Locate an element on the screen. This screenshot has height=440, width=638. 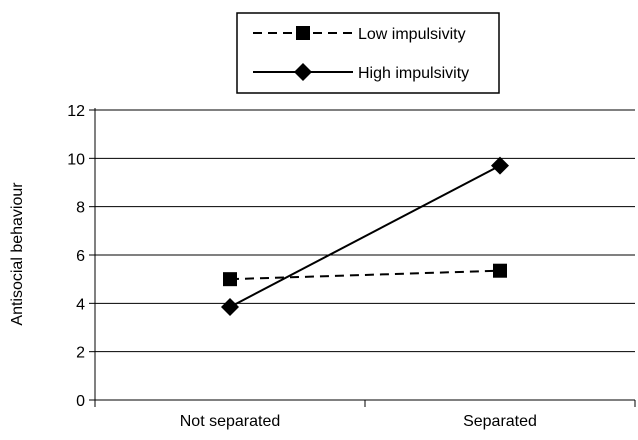
legend: Low impulsivity High impulsivity is located at coordinates (368, 53).